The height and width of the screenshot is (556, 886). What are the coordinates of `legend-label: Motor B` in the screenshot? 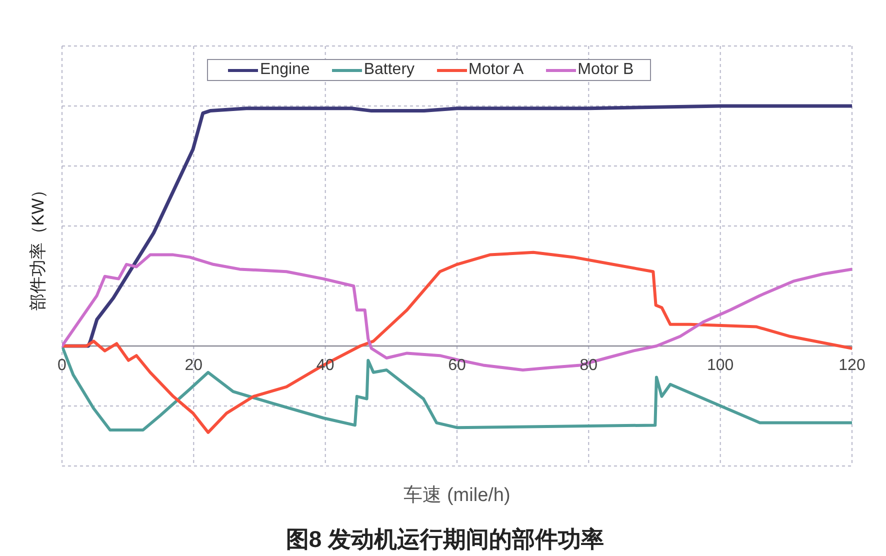 It's located at (606, 70).